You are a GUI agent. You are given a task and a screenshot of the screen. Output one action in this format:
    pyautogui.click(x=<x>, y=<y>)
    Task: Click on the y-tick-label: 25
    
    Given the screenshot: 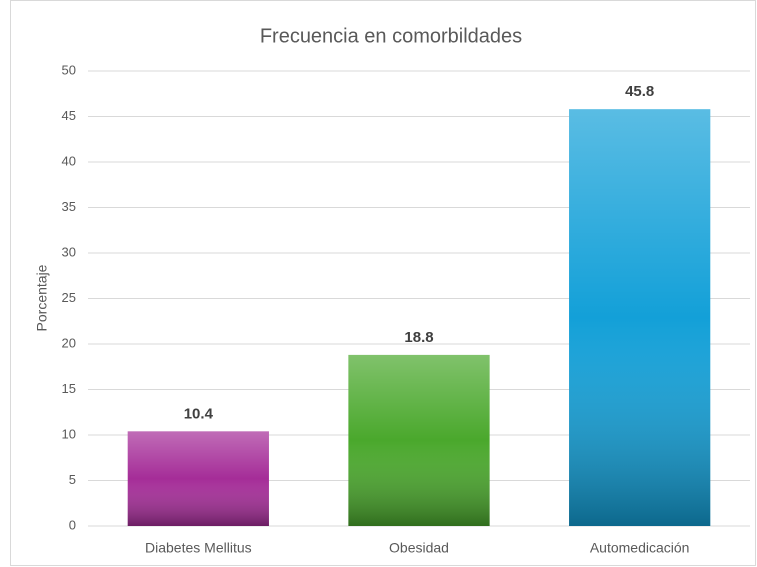 What is the action you would take?
    pyautogui.click(x=69, y=297)
    